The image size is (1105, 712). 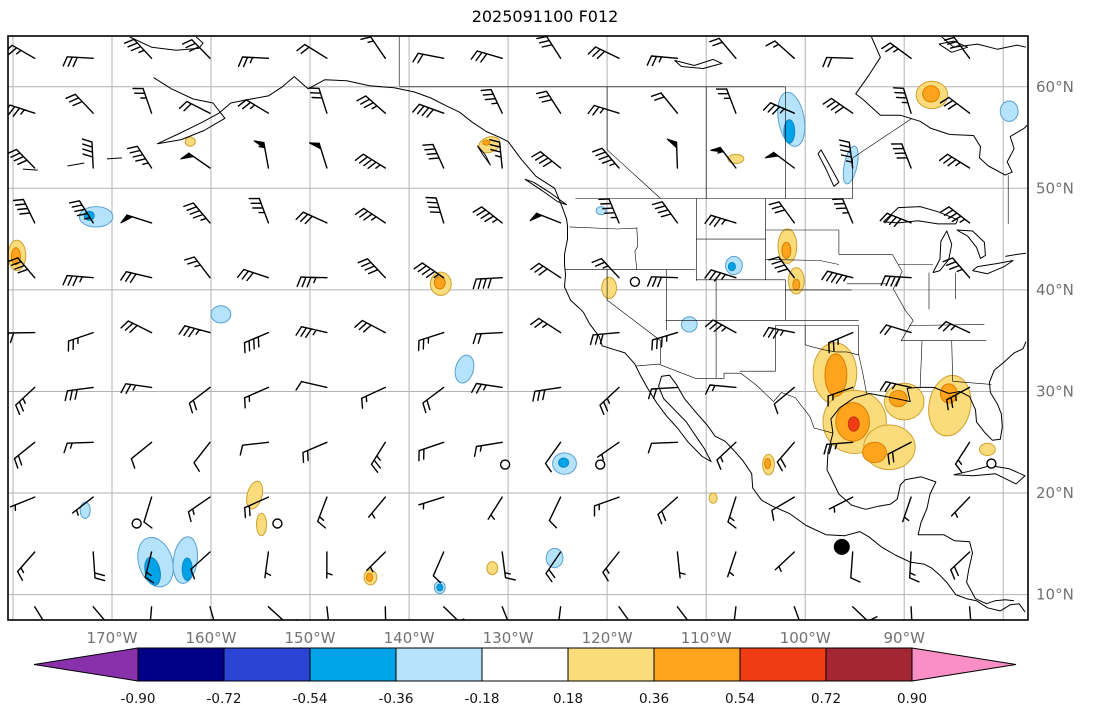 What do you see at coordinates (607, 638) in the screenshot?
I see `x-tick-label: 120°W` at bounding box center [607, 638].